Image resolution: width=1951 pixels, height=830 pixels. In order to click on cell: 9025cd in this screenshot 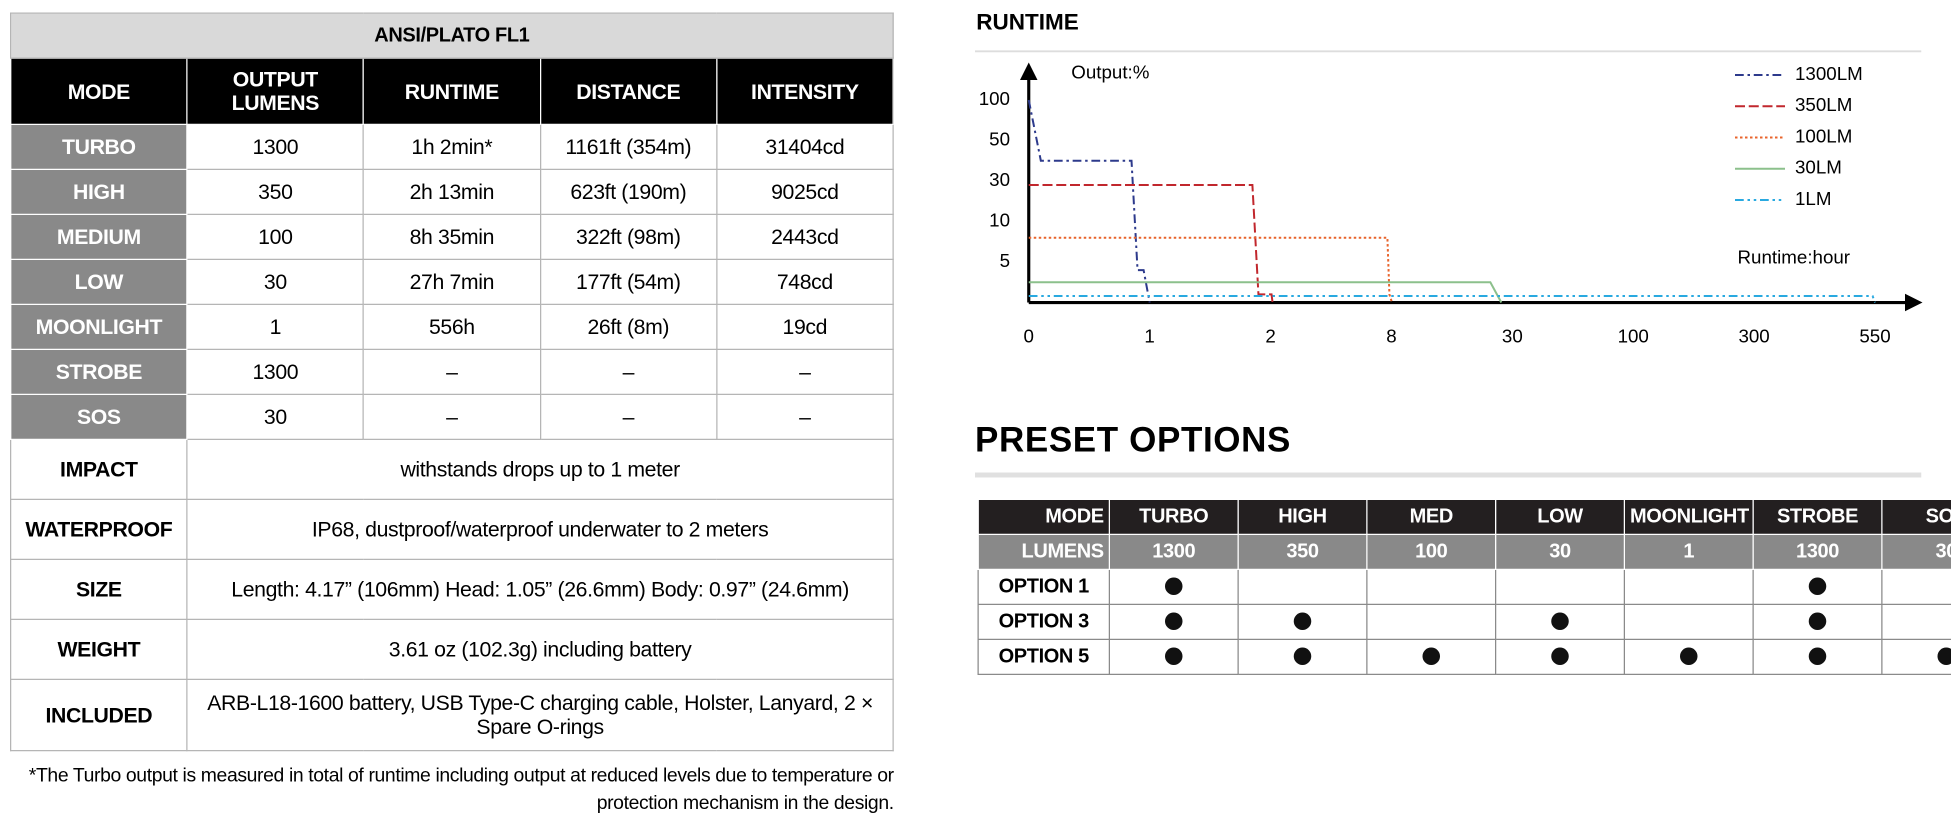, I will do `click(804, 191)`.